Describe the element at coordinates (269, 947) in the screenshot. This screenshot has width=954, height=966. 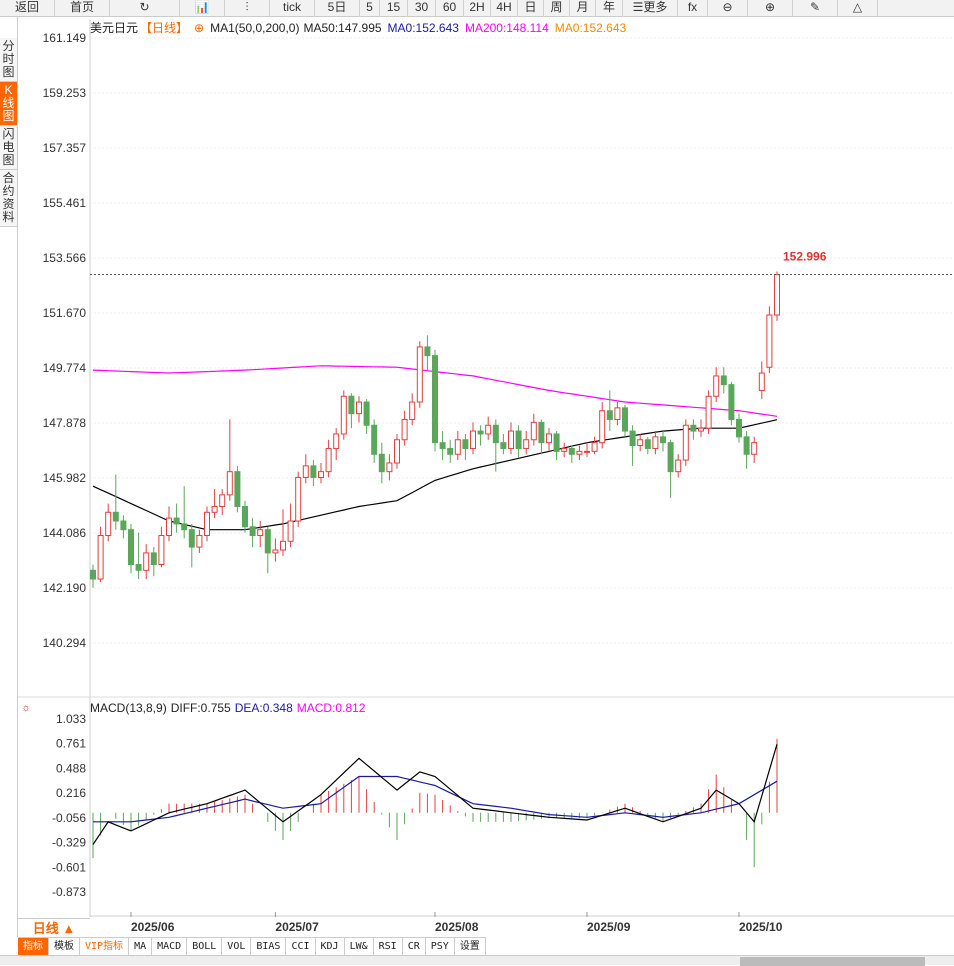
I see `indicator-tab-7: BIAS` at that location.